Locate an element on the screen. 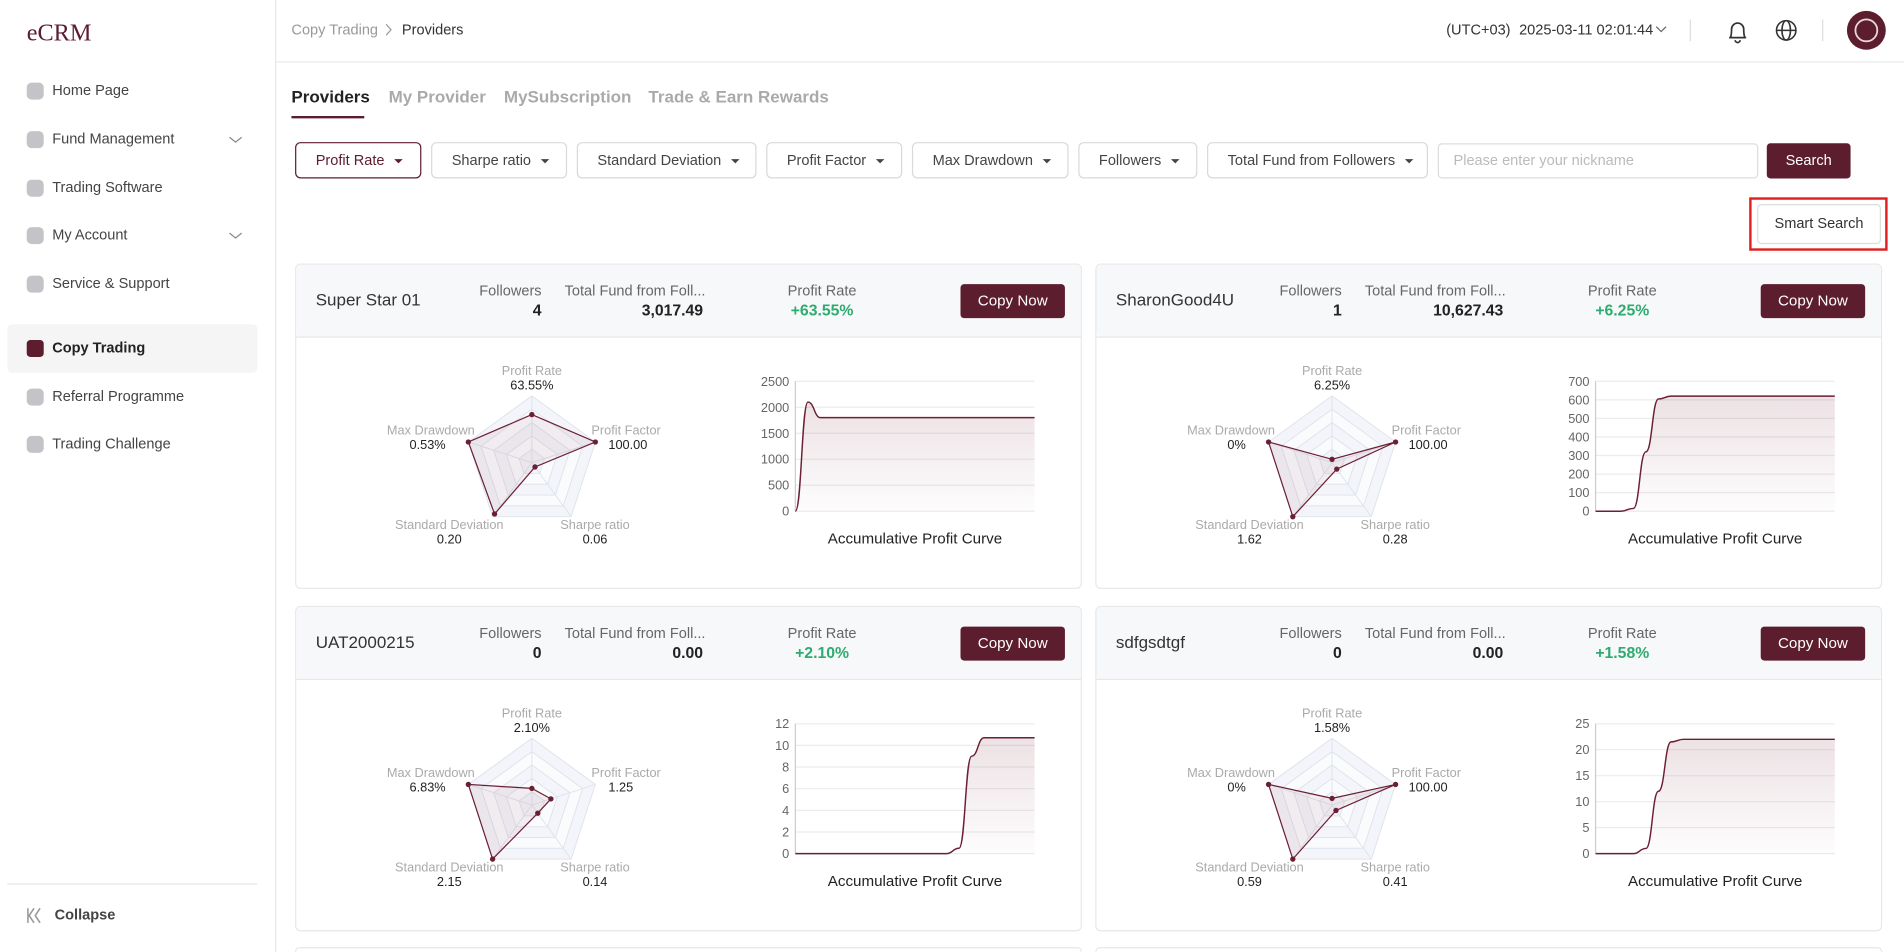 This screenshot has height=952, width=1904. tab: Trade & Earn Rewards is located at coordinates (738, 97).